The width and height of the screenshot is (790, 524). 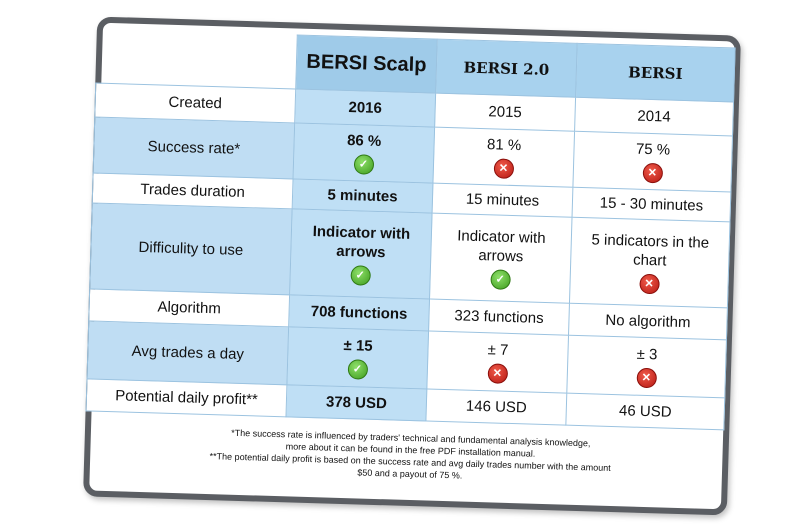 I want to click on value-cell: 2015, so click(x=505, y=112).